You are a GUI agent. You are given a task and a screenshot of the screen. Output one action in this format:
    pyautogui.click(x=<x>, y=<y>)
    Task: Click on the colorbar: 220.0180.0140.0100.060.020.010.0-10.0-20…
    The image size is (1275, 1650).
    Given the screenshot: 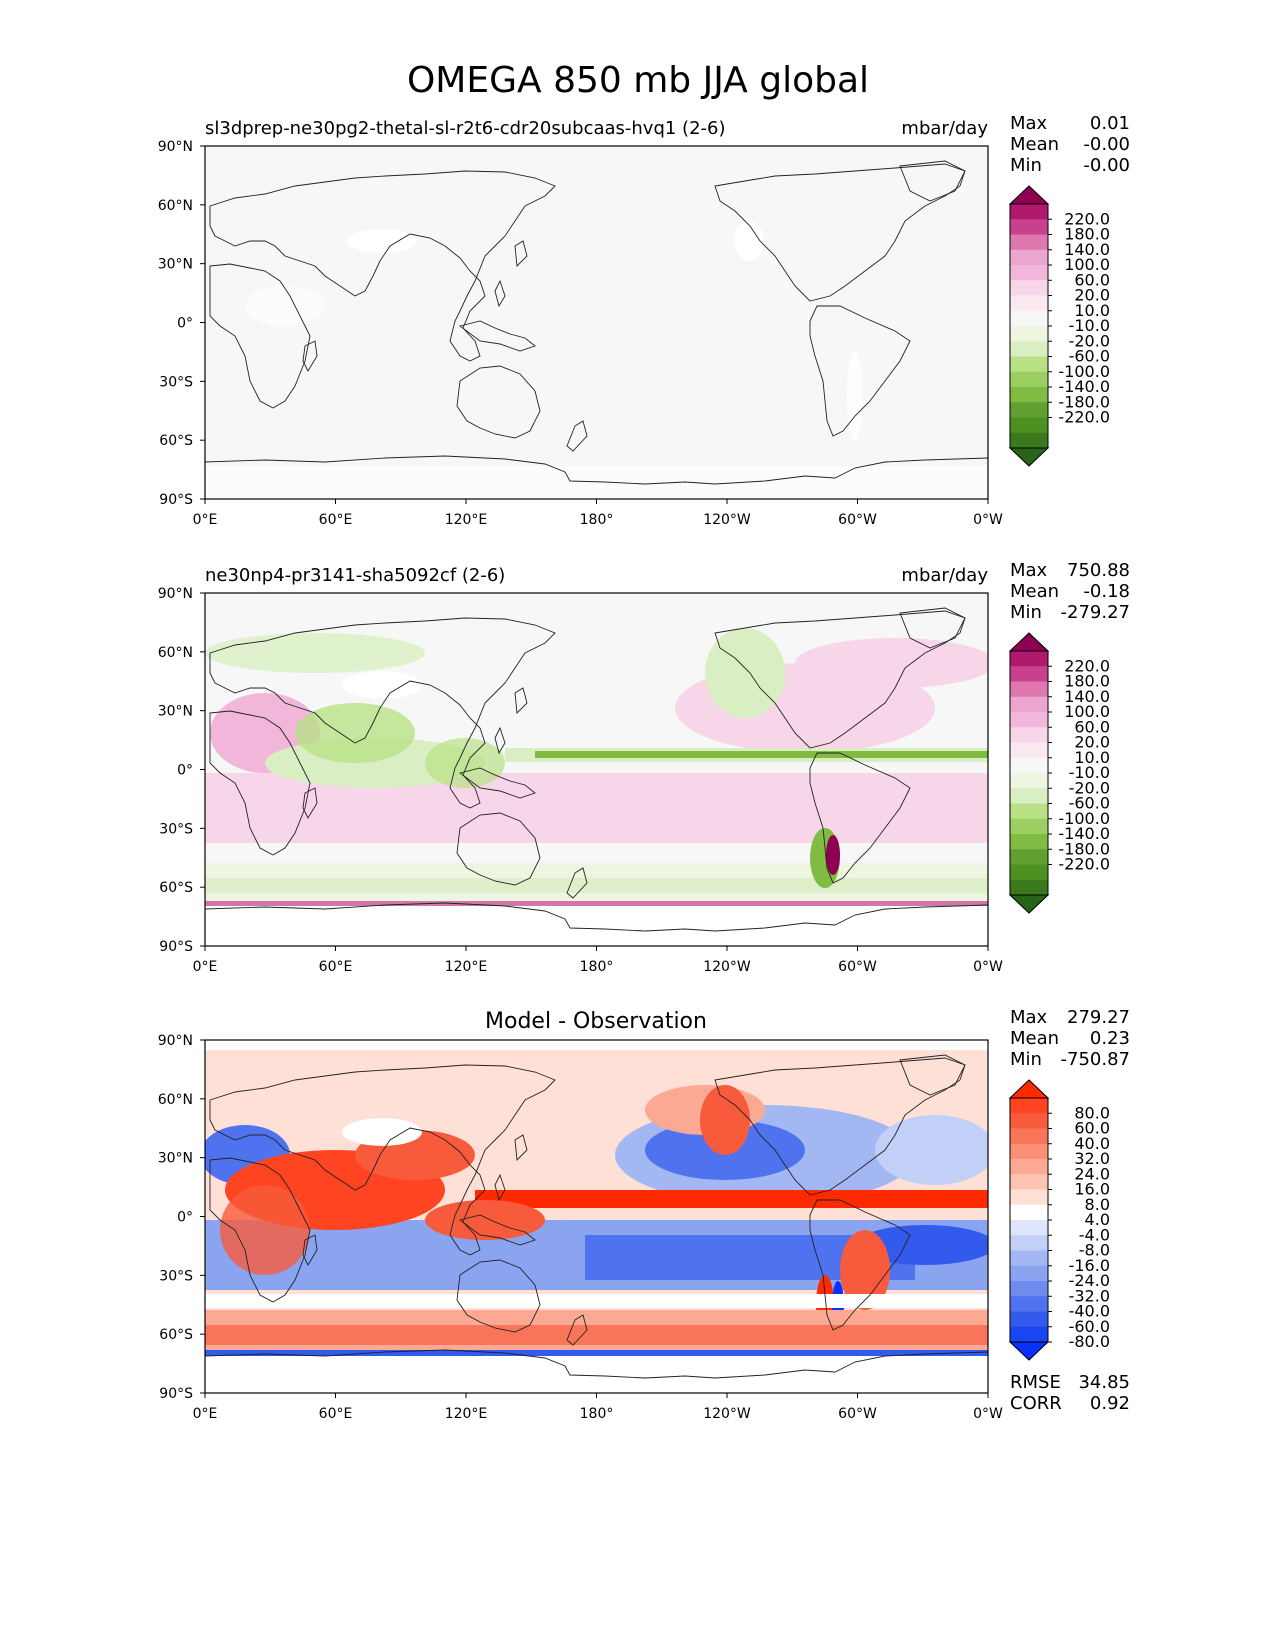 What is the action you would take?
    pyautogui.click(x=1059, y=773)
    